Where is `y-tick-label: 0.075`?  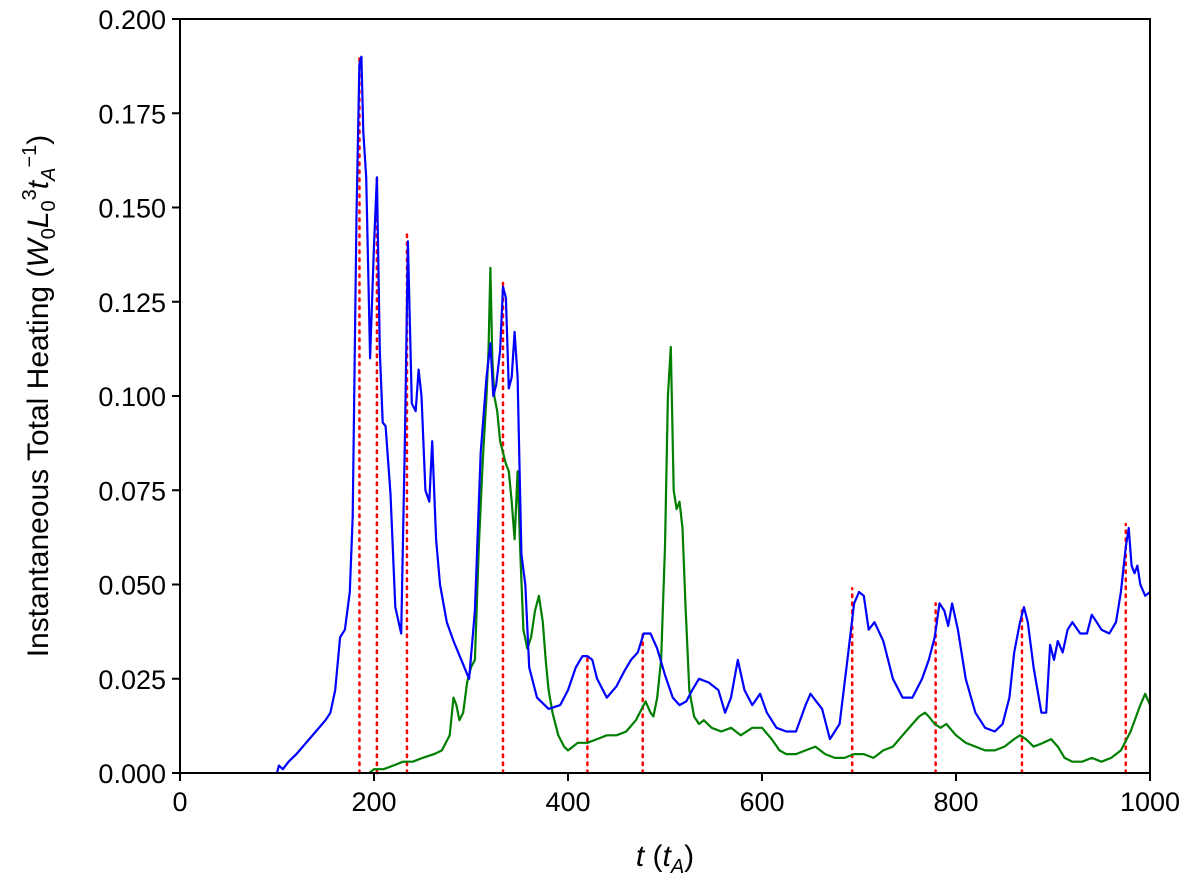 y-tick-label: 0.075 is located at coordinates (132, 491).